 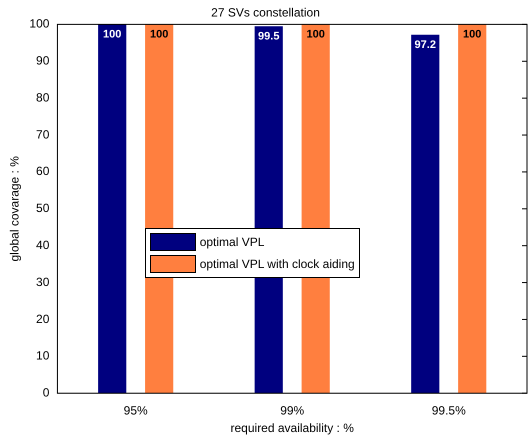 What do you see at coordinates (43, 355) in the screenshot?
I see `y-tick-label: 10` at bounding box center [43, 355].